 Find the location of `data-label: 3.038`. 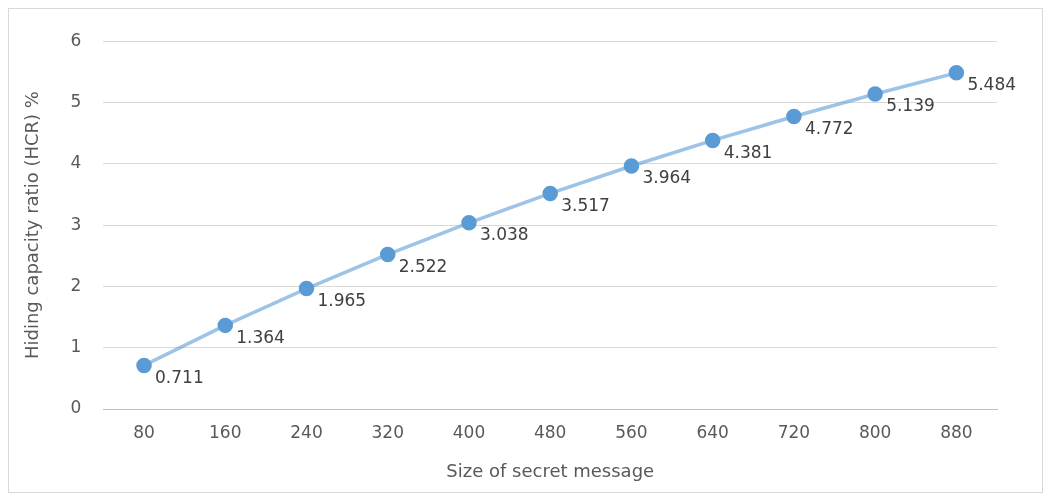

data-label: 3.038 is located at coordinates (504, 234).